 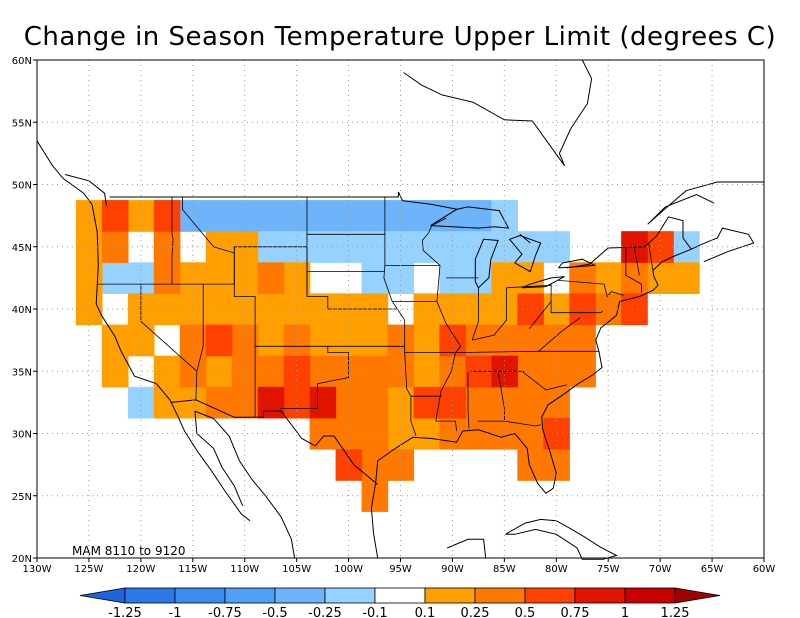 I want to click on lat-tick-label: 30N, so click(x=22, y=435).